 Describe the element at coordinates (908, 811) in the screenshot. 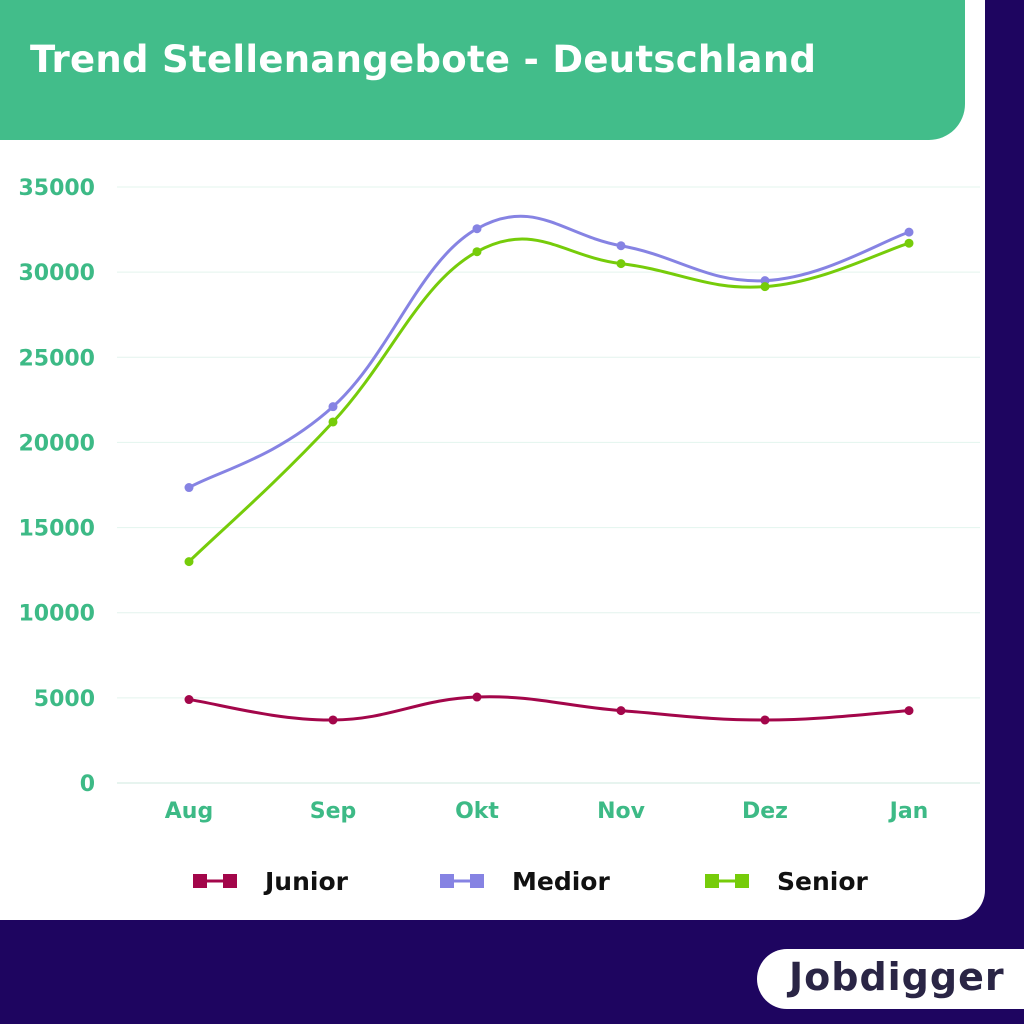

I see `x-tick-label: Jan` at that location.